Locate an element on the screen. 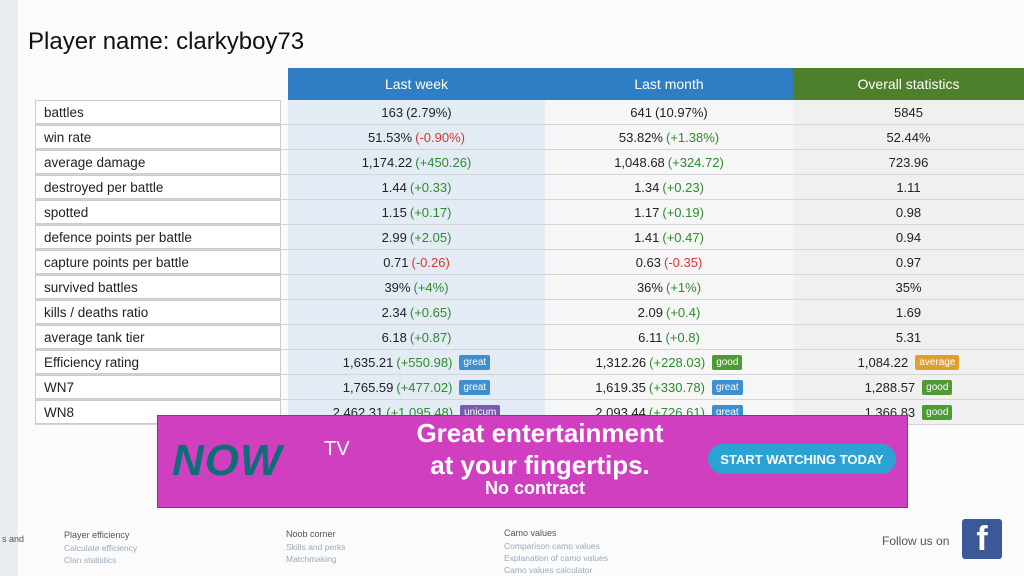 The image size is (1024, 576). stat-cell: 1,174.22 (+450.26) is located at coordinates (416, 162).